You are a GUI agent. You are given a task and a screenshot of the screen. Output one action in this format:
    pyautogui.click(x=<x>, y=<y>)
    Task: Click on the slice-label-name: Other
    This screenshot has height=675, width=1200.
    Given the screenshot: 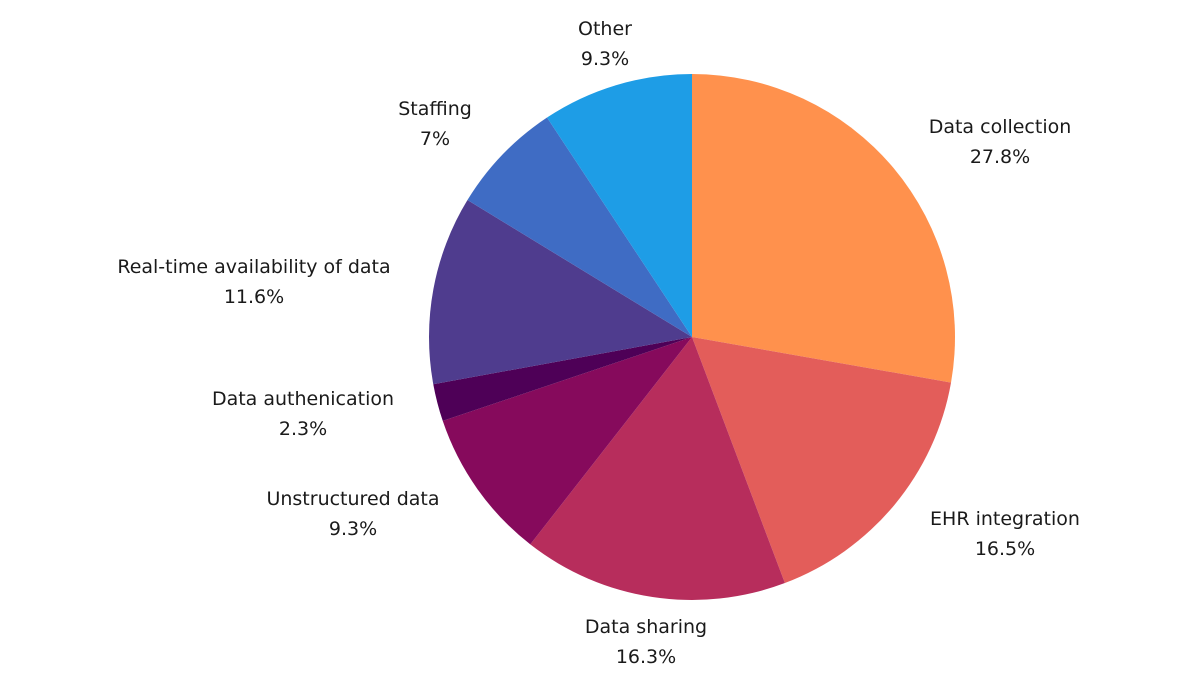 What is the action you would take?
    pyautogui.click(x=605, y=29)
    